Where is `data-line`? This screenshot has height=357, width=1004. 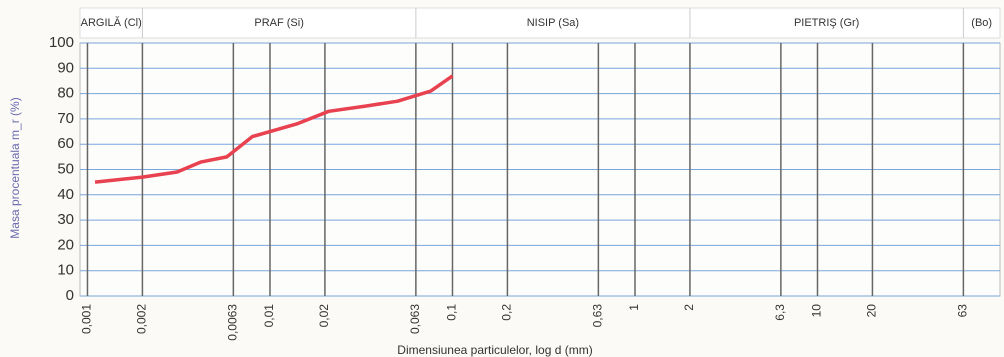 data-line is located at coordinates (274, 129).